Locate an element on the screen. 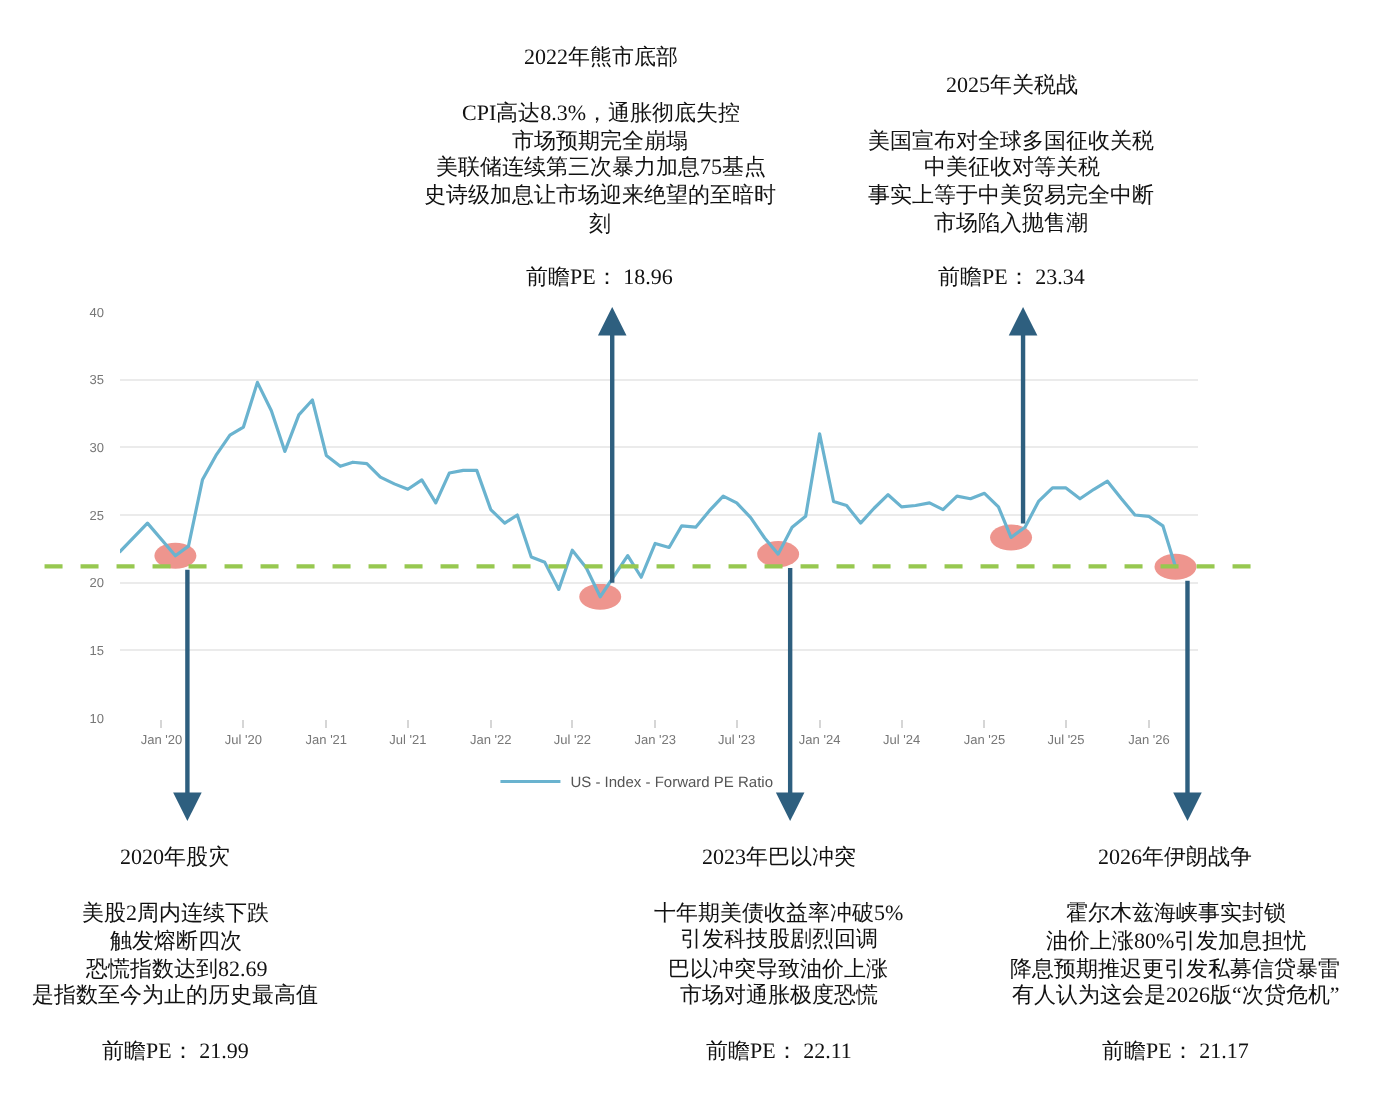 Image resolution: width=1384 pixels, height=1118 pixels. text: 降息预期推迟更引发私募信贷暴雷 is located at coordinates (1175, 969).